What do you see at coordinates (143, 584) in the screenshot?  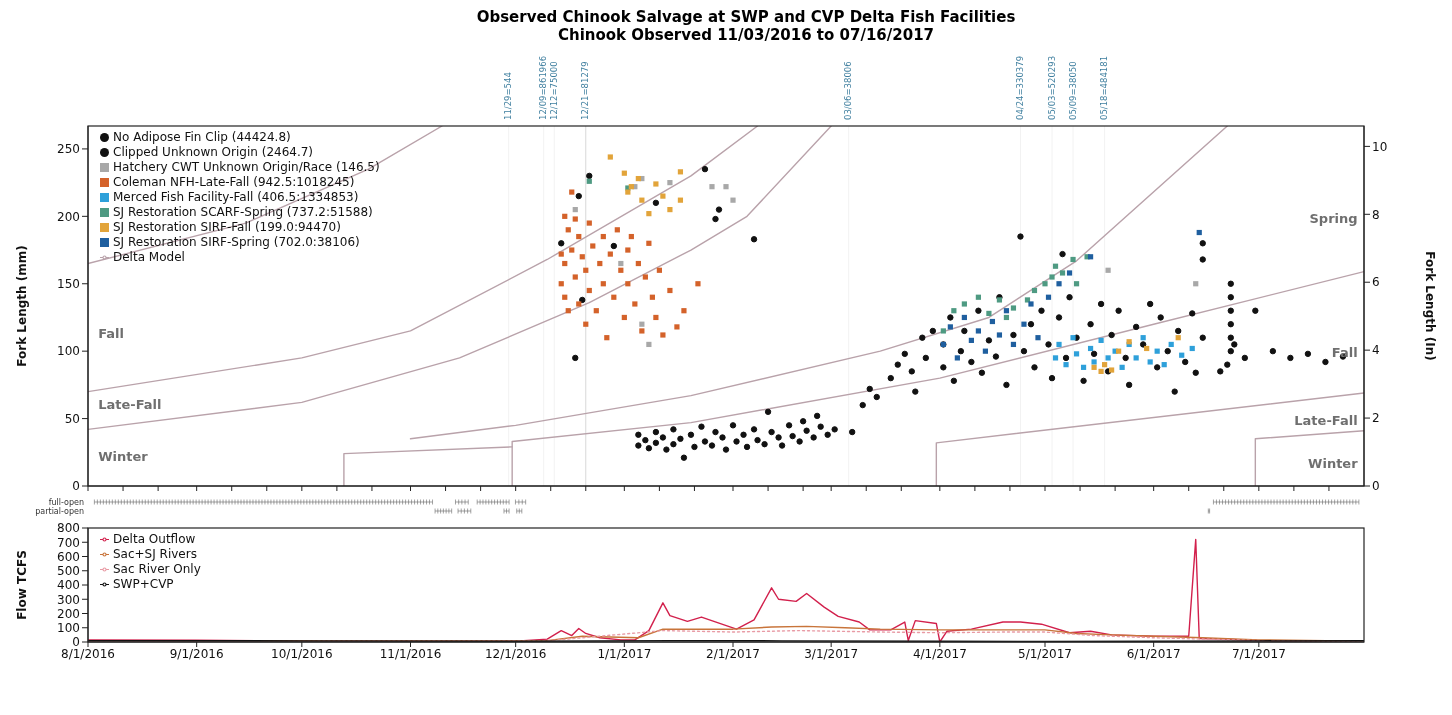 I see `legend-label: SWP+CVP` at bounding box center [143, 584].